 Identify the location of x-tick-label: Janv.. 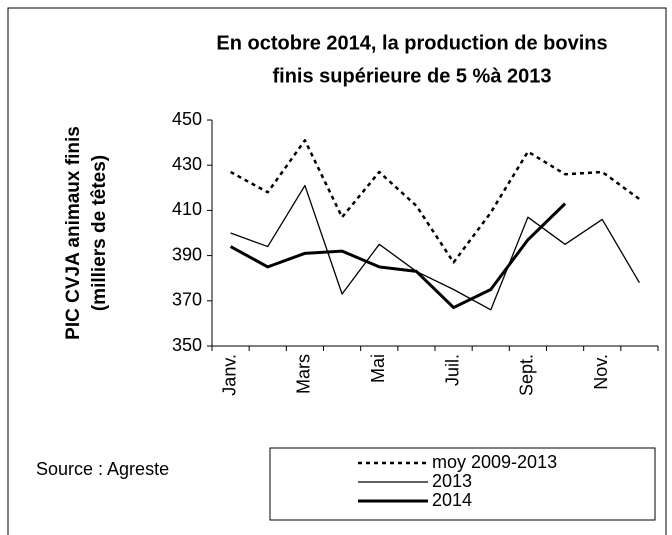
(229, 375).